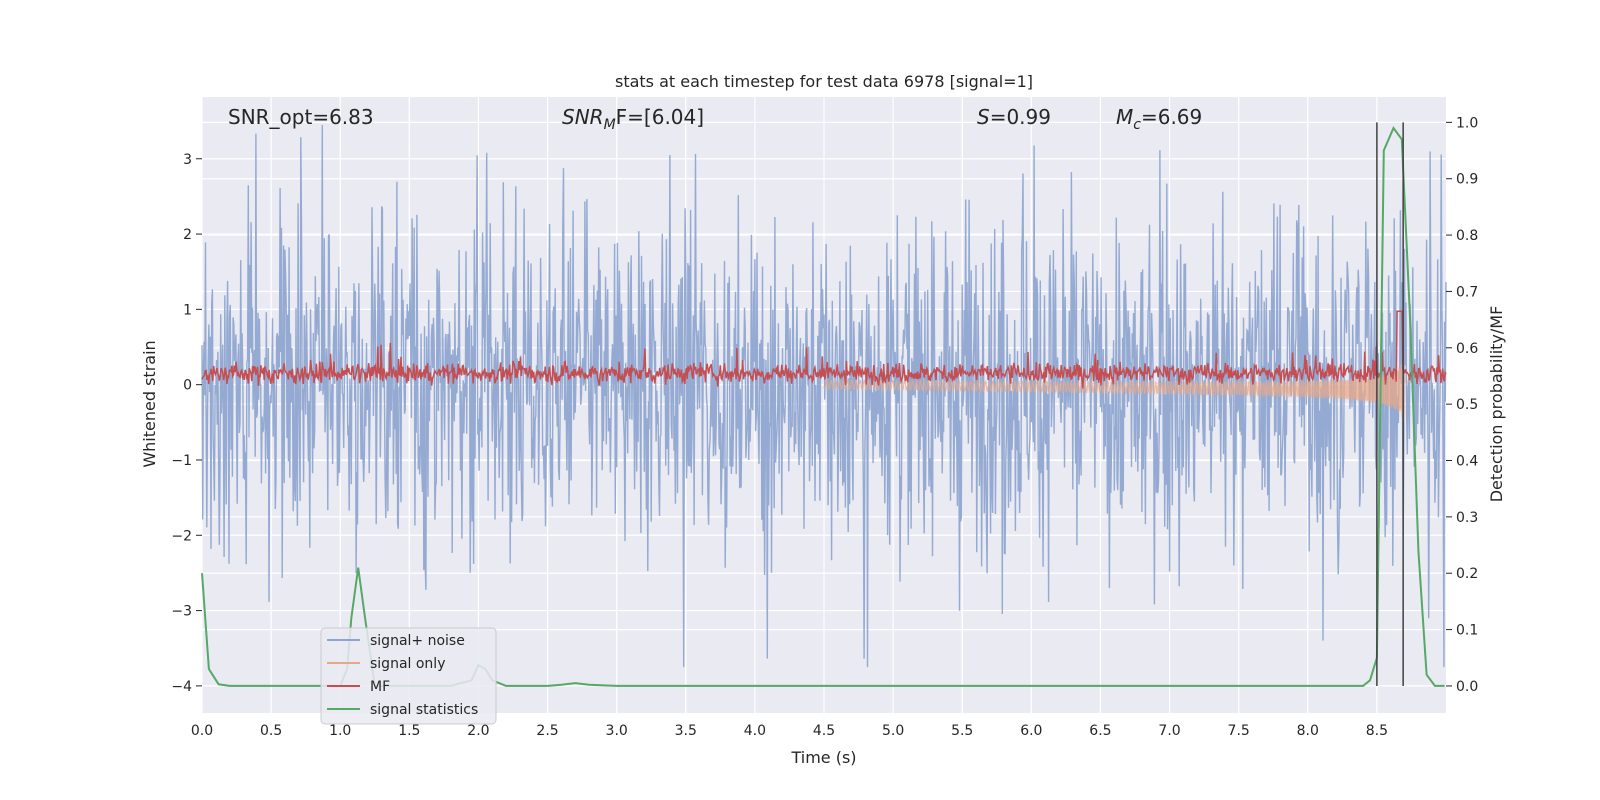 This screenshot has width=1600, height=800. Describe the element at coordinates (186, 423) in the screenshot. I see `y-axis-ticks: 3 2 1 0 −1 −2 −3 −4` at that location.